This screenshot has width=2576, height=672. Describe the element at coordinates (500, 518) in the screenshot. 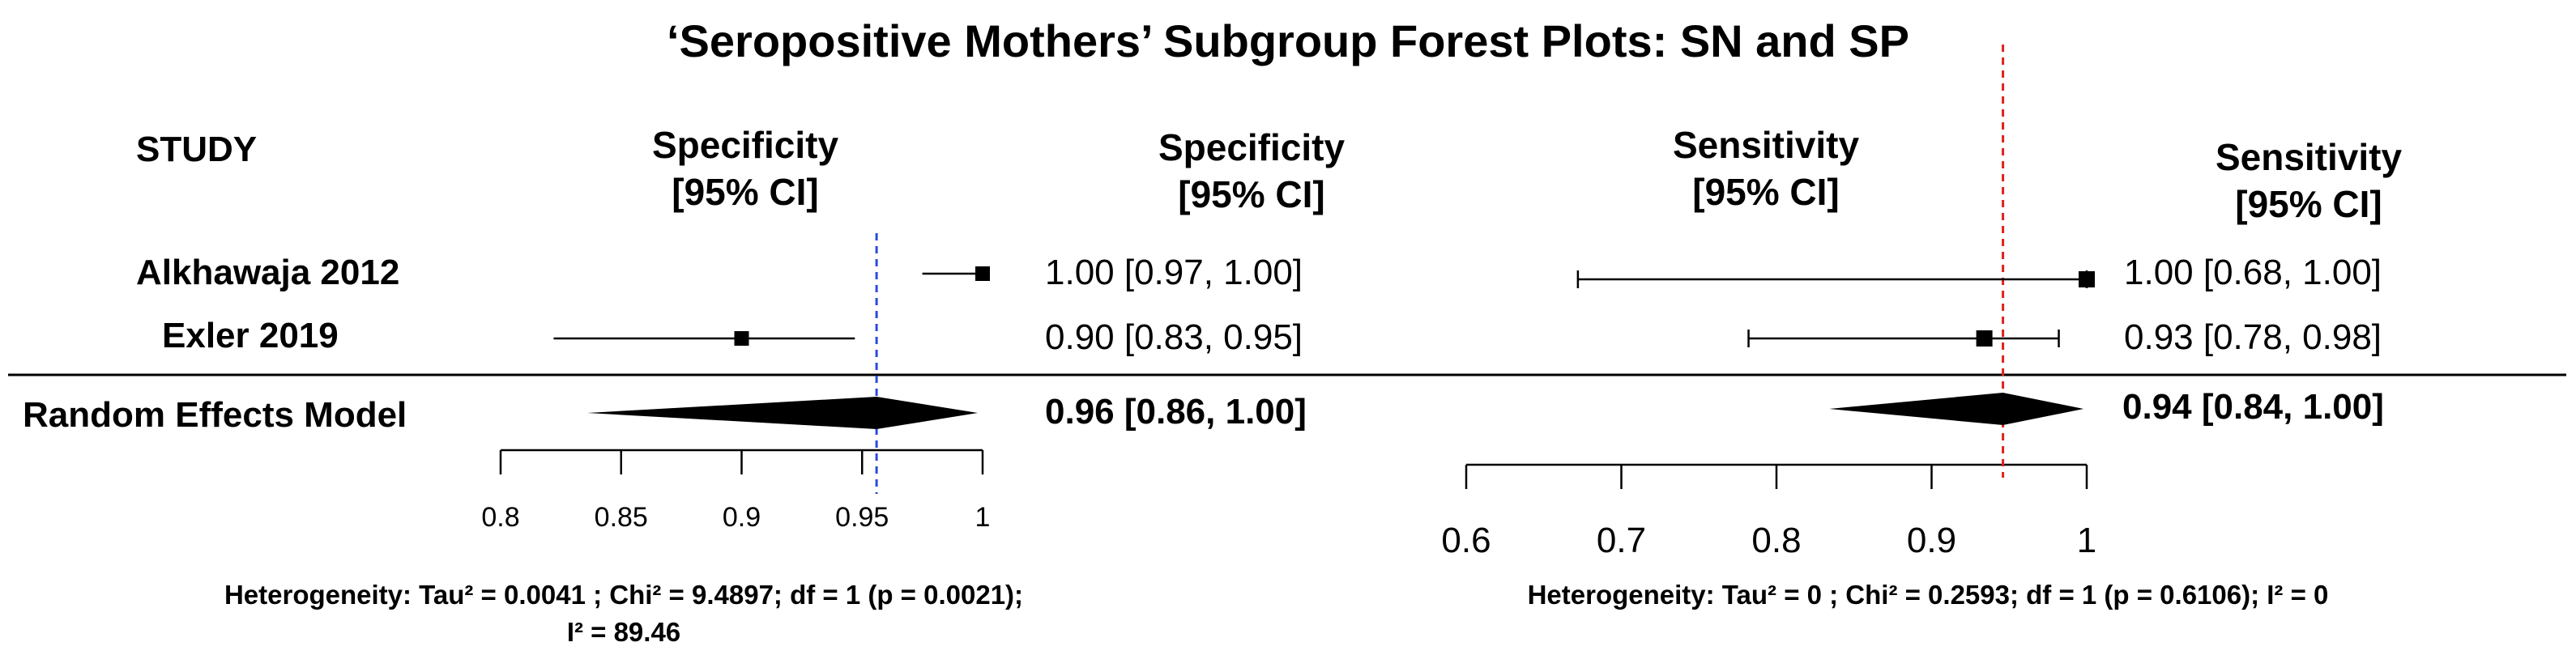

I see `specificity-tick-label: 0.8` at that location.